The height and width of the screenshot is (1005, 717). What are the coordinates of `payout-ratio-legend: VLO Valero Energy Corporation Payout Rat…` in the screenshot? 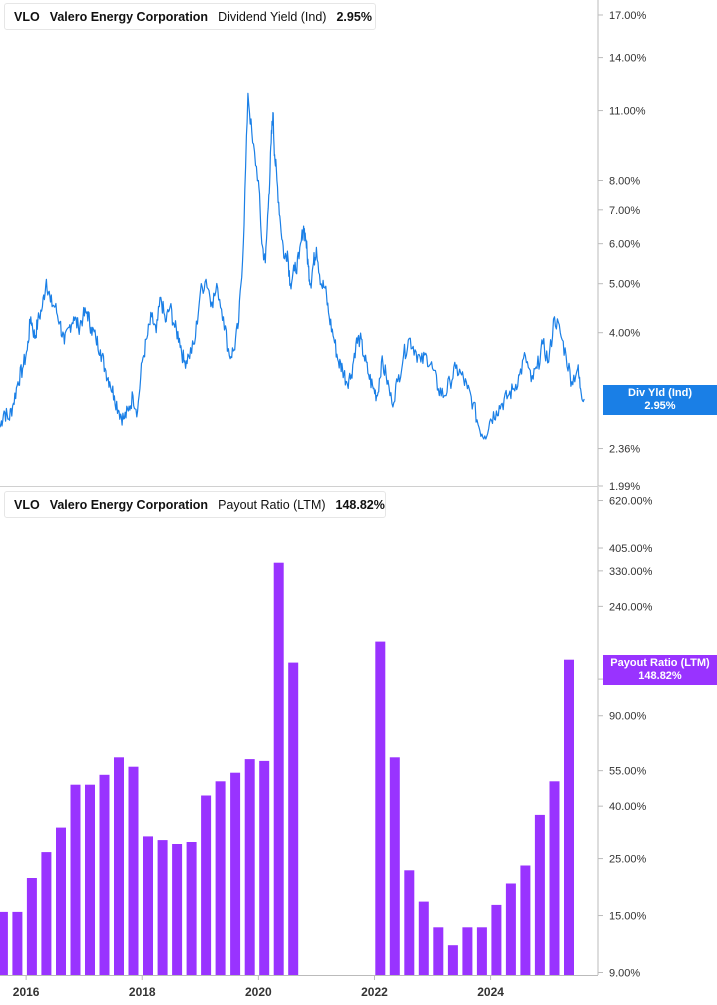 It's located at (195, 504).